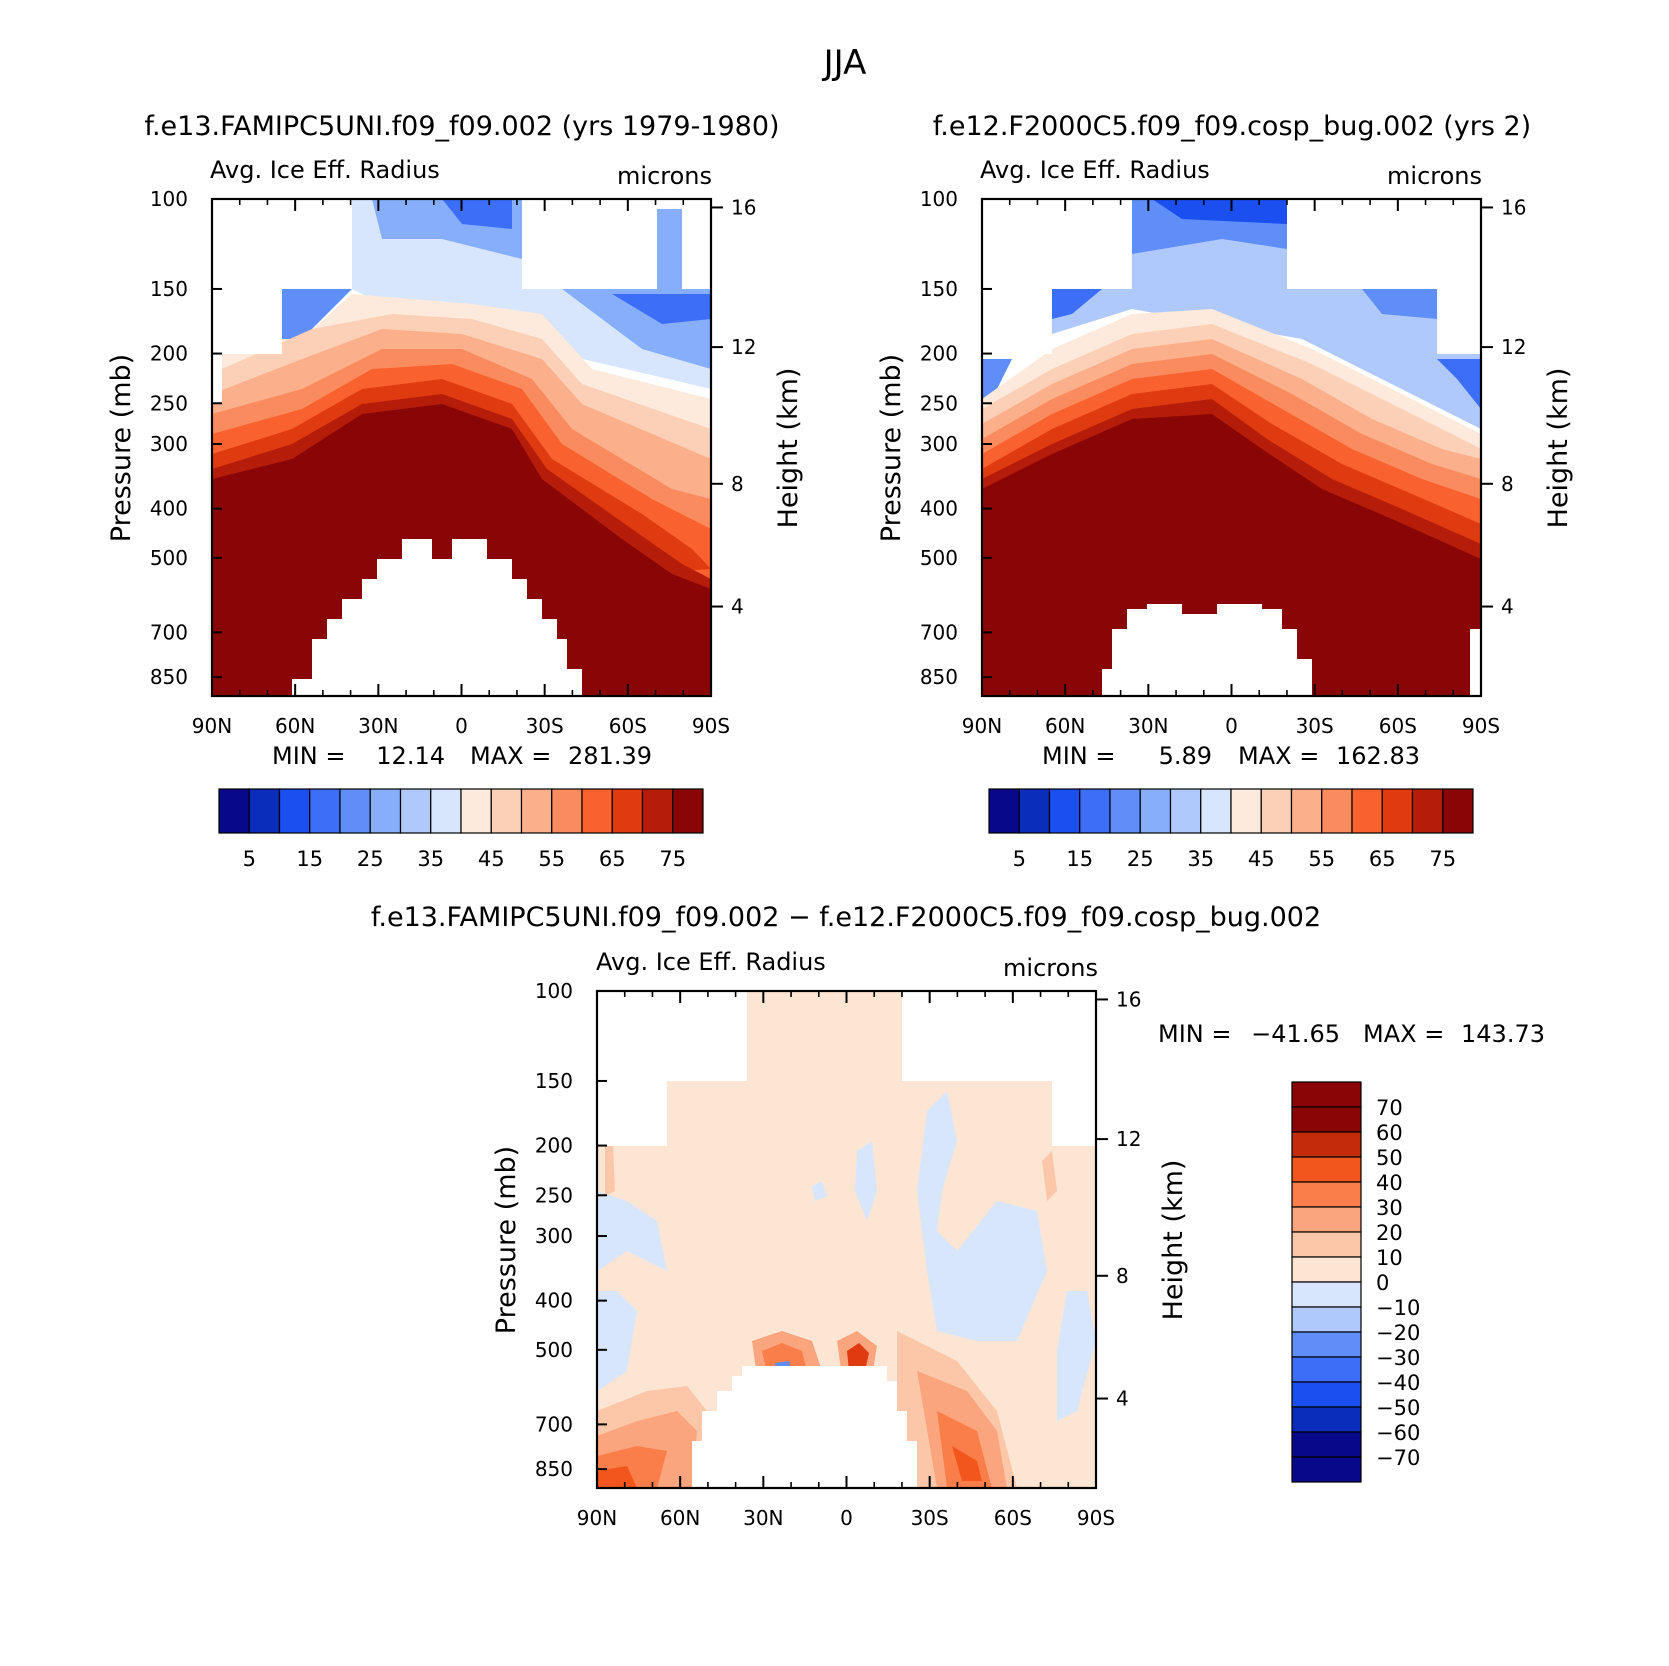  I want to click on panel-2-max-value: 162.83, so click(1378, 756).